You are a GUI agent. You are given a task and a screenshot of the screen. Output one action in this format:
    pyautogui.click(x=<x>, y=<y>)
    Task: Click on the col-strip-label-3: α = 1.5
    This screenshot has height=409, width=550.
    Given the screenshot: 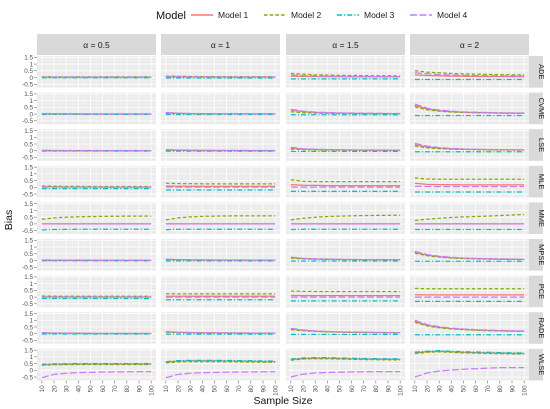 What is the action you would take?
    pyautogui.click(x=345, y=45)
    